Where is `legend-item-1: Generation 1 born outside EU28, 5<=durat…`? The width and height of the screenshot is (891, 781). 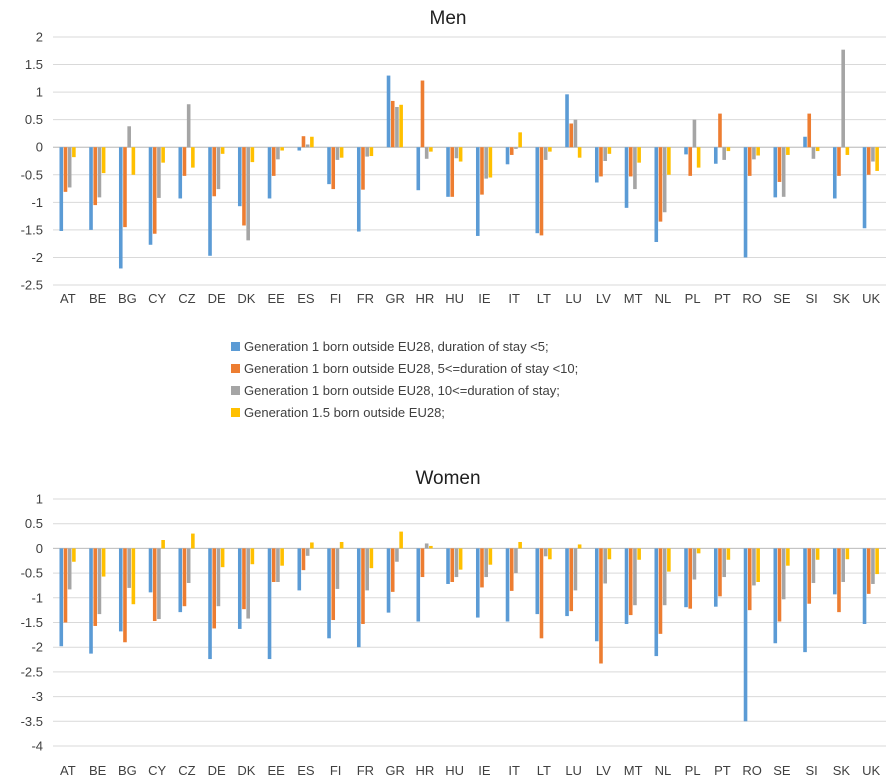 legend-item-1: Generation 1 born outside EU28, 5<=durat… is located at coordinates (404, 368).